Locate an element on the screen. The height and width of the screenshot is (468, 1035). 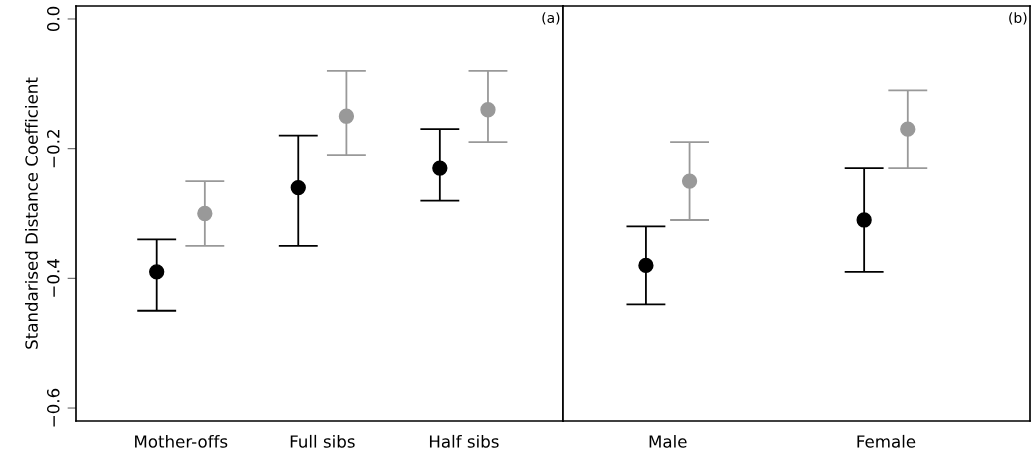
annotation: (b) is located at coordinates (1018, 18).